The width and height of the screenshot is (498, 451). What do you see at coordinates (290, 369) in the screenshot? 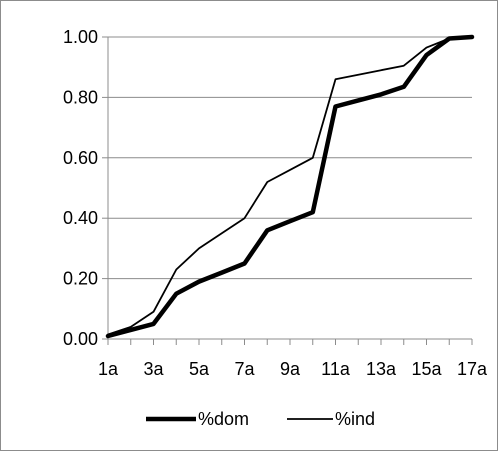
I see `x-tick-label: 9a` at bounding box center [290, 369].